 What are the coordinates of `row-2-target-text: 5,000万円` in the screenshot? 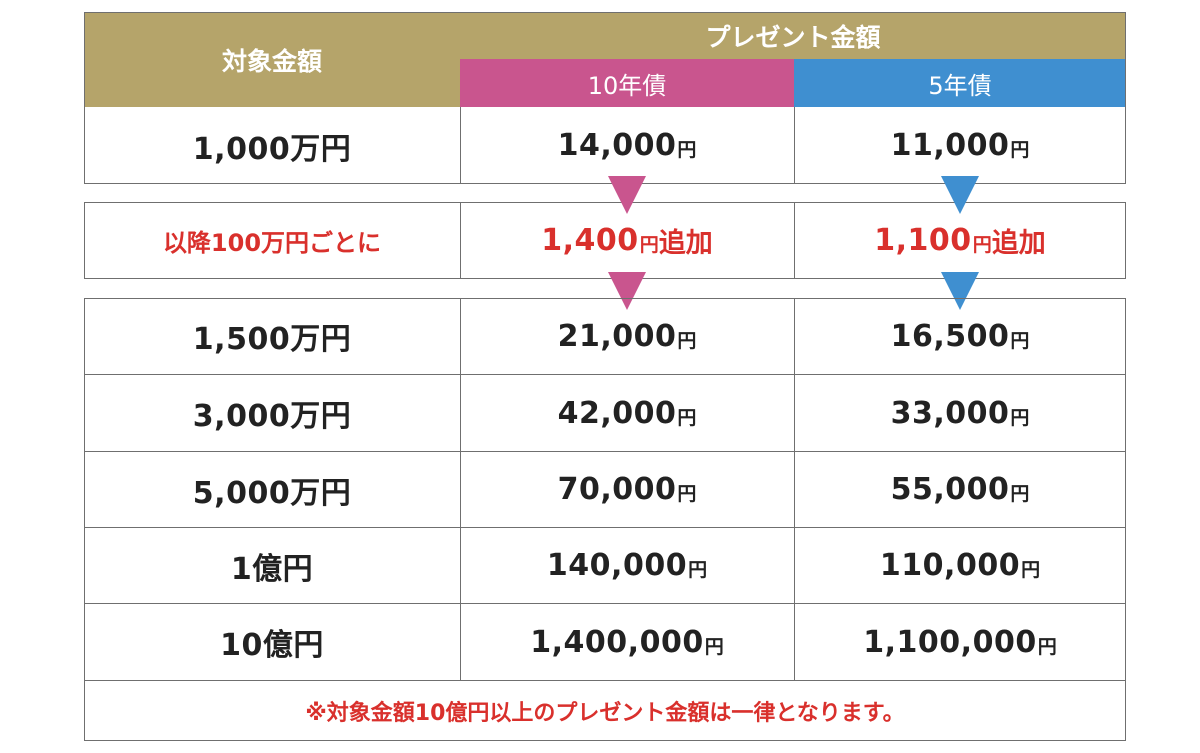 It's located at (272, 493).